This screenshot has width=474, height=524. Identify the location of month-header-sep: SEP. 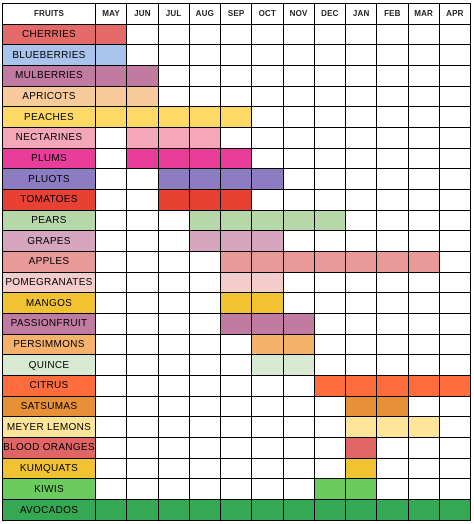
(236, 14).